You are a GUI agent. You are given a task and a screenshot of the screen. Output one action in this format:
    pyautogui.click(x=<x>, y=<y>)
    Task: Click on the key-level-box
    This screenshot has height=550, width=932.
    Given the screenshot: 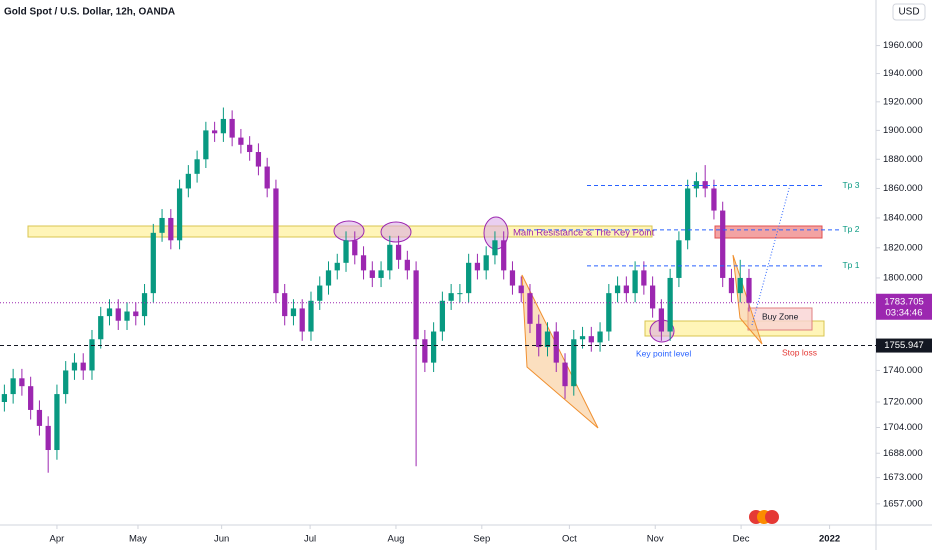 What is the action you would take?
    pyautogui.click(x=904, y=345)
    